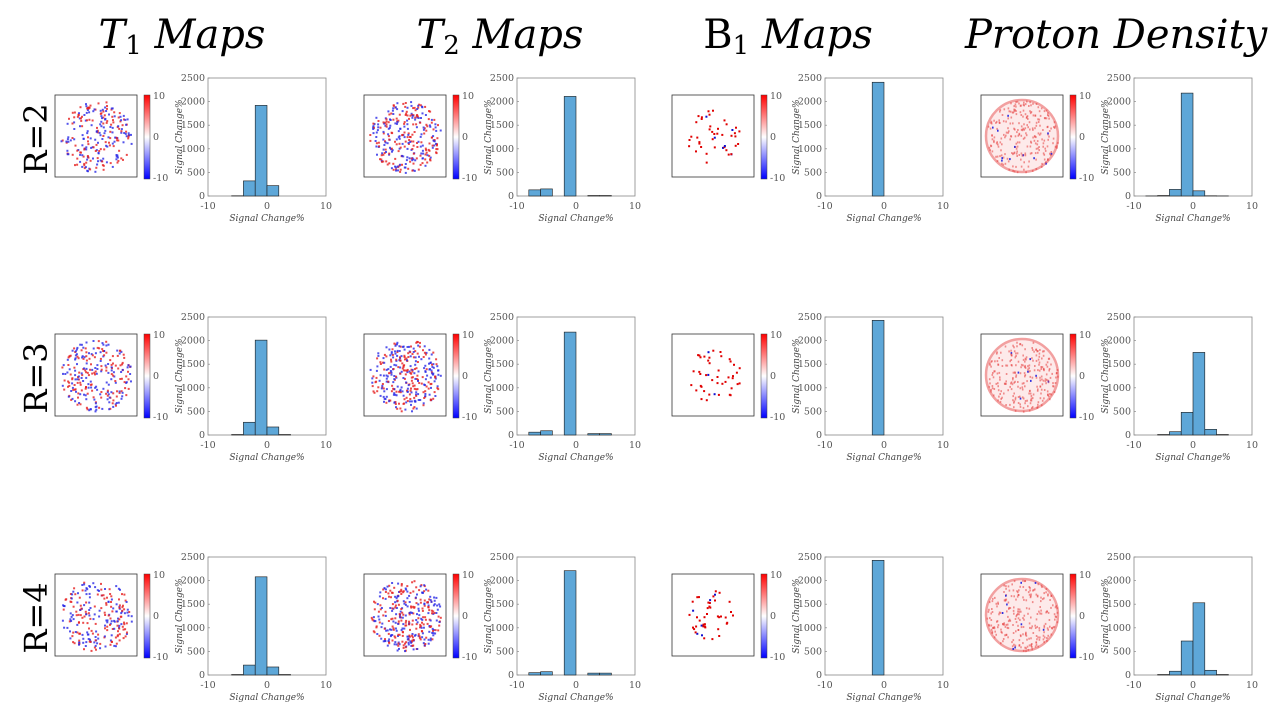  I want to click on colorbar-tick-label: 0, so click(156, 376).